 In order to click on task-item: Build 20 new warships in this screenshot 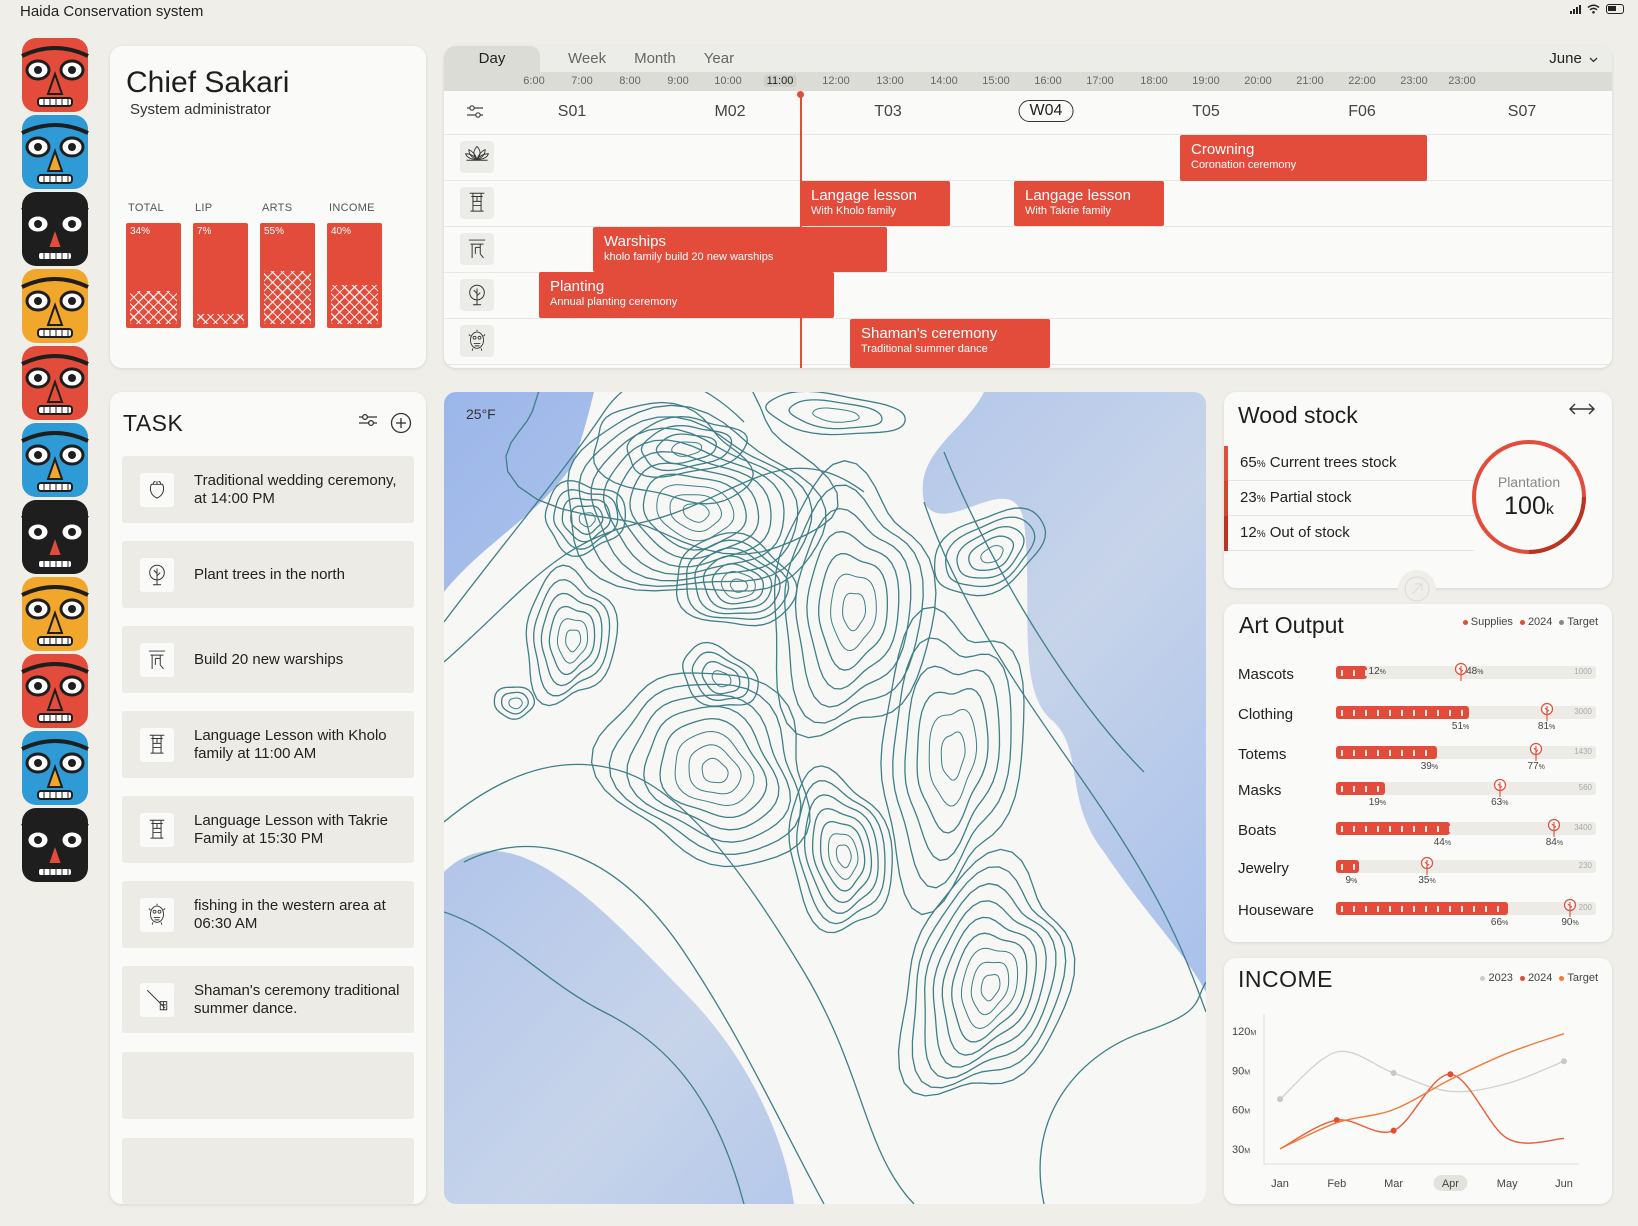, I will do `click(268, 659)`.